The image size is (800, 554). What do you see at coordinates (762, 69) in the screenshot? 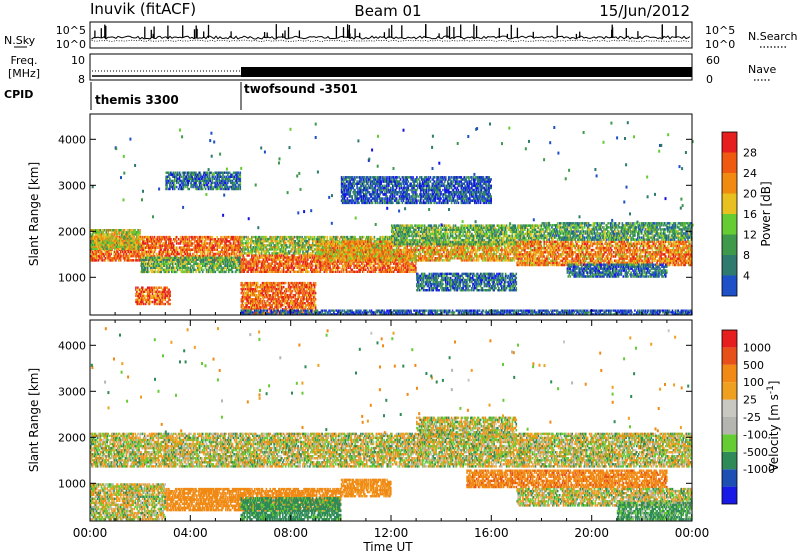
I see `nave-label: Nave` at bounding box center [762, 69].